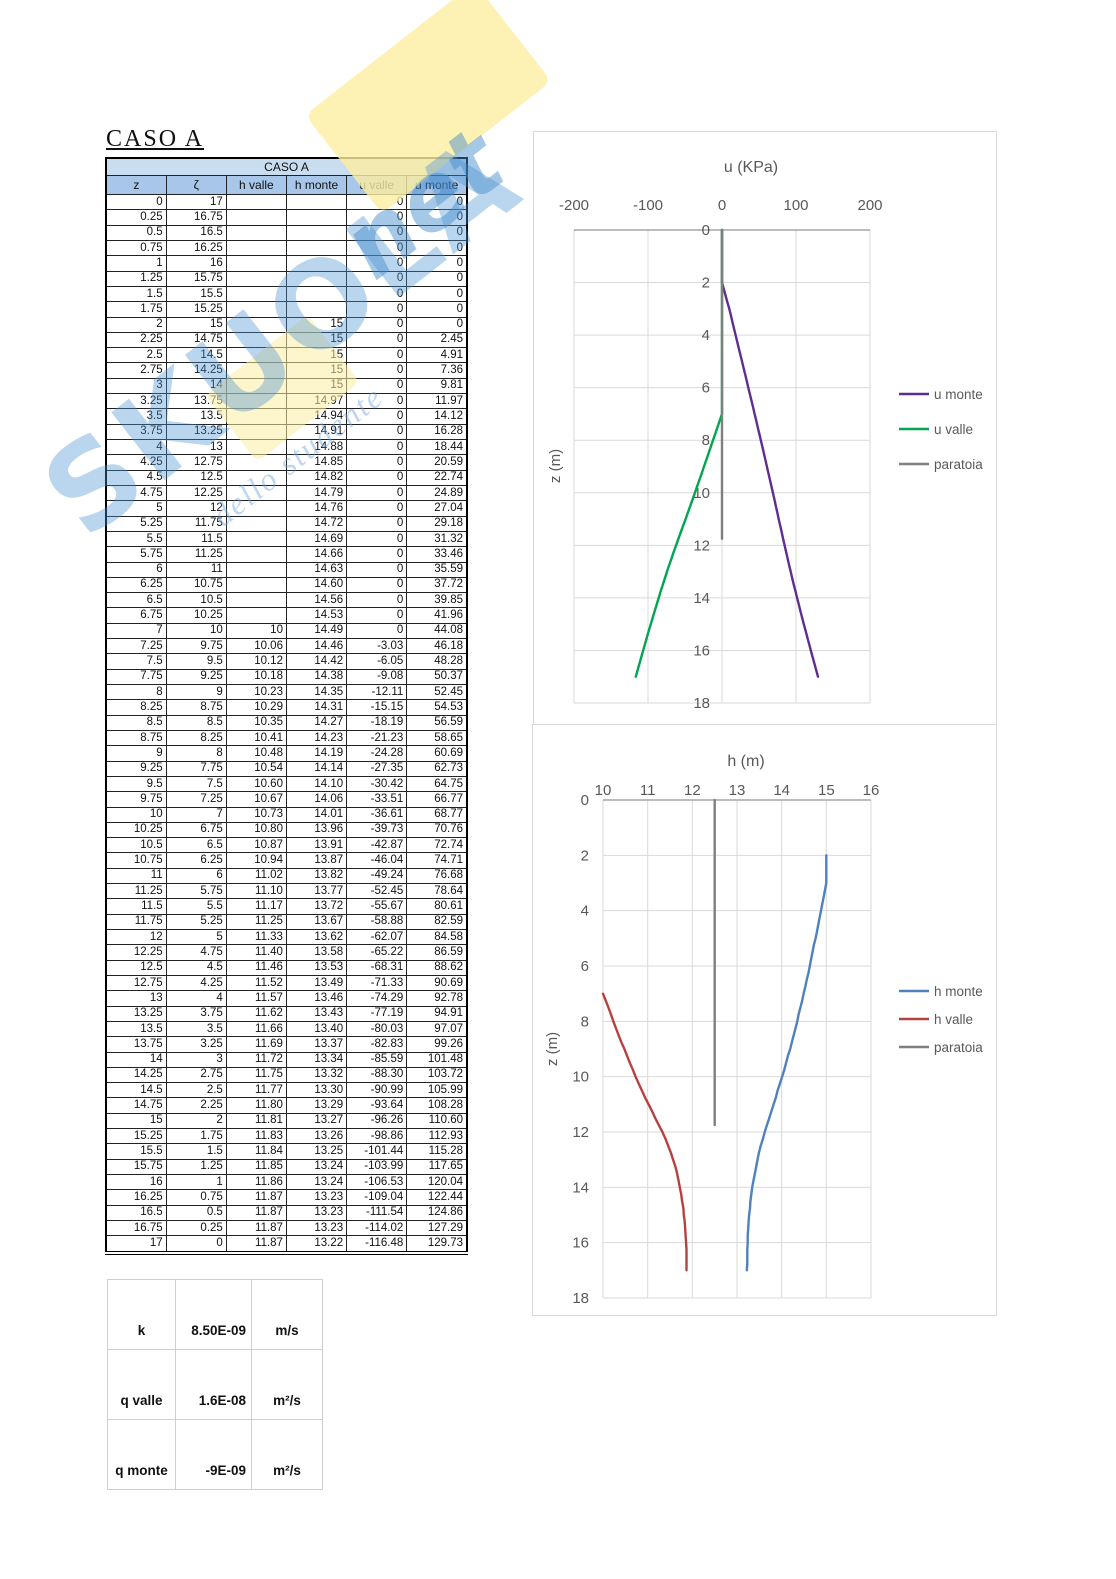 This screenshot has width=1116, height=1579. Describe the element at coordinates (136, 983) in the screenshot. I see `table-cell: 12.75` at that location.